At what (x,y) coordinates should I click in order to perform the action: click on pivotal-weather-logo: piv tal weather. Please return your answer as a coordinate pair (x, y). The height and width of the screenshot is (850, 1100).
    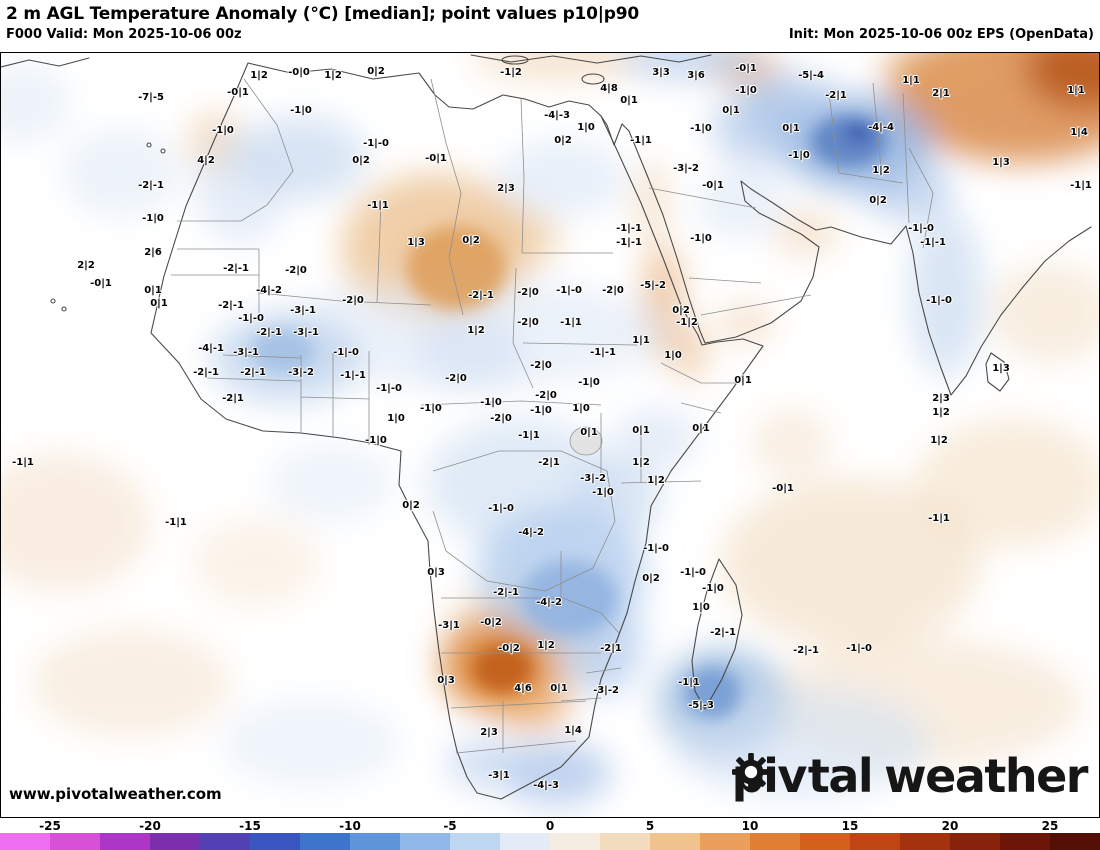
    Looking at the image, I should click on (909, 776).